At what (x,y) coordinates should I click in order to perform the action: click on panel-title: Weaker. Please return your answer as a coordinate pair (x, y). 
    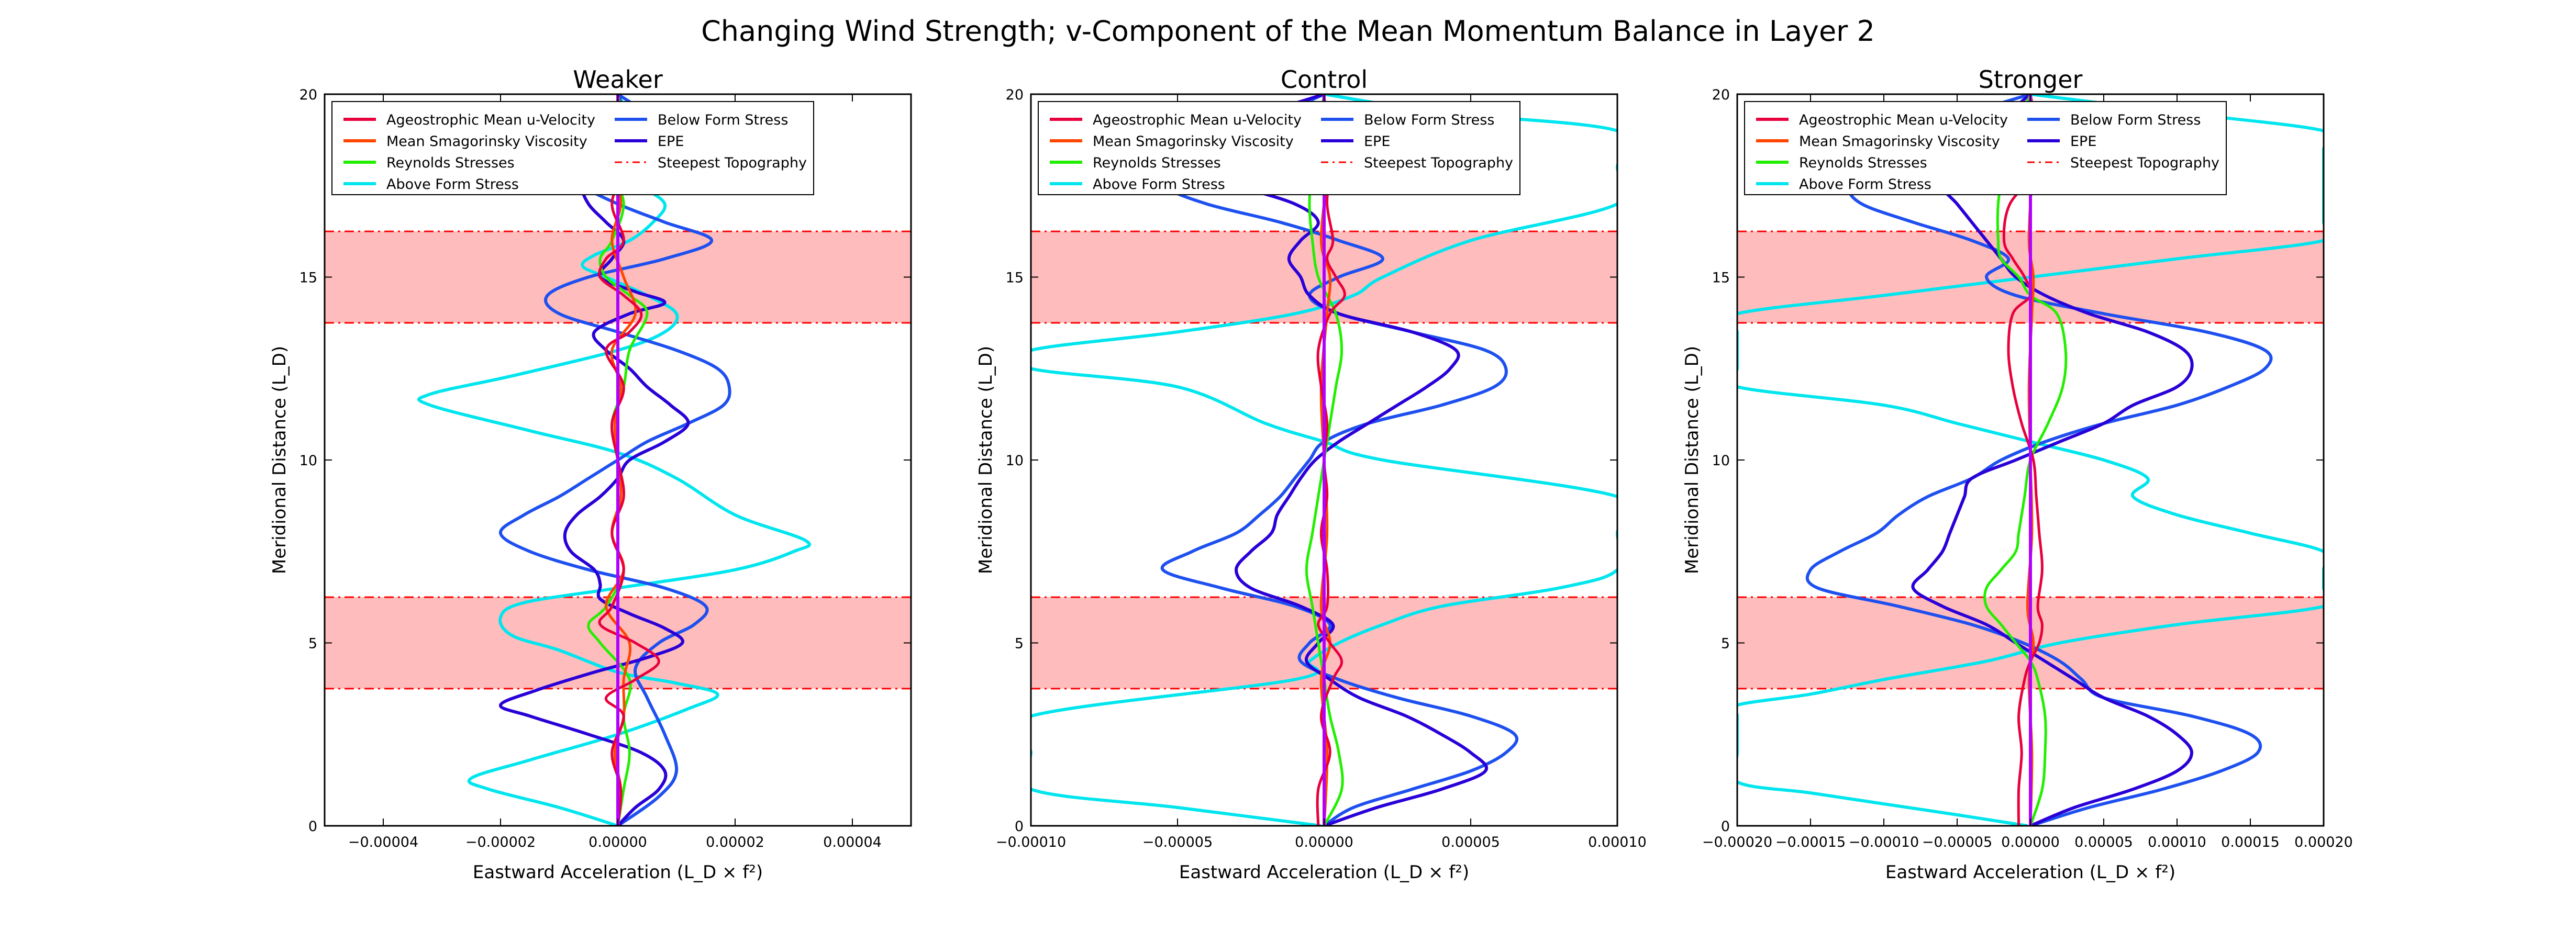
    Looking at the image, I should click on (618, 79).